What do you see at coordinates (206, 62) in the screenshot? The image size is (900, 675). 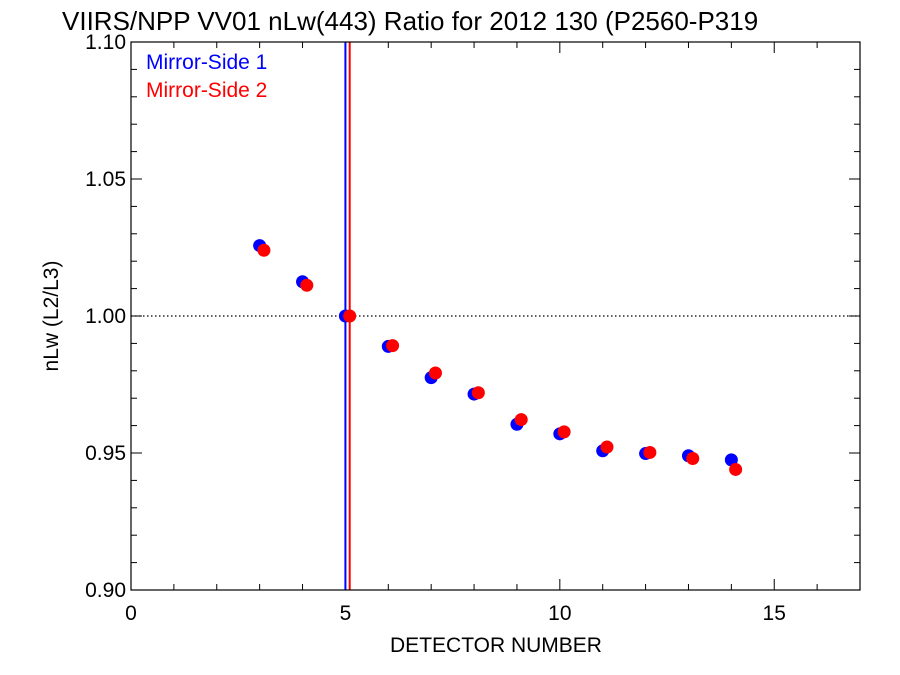 I see `legend-label-mirror-side-1: Mirror-Side 1` at bounding box center [206, 62].